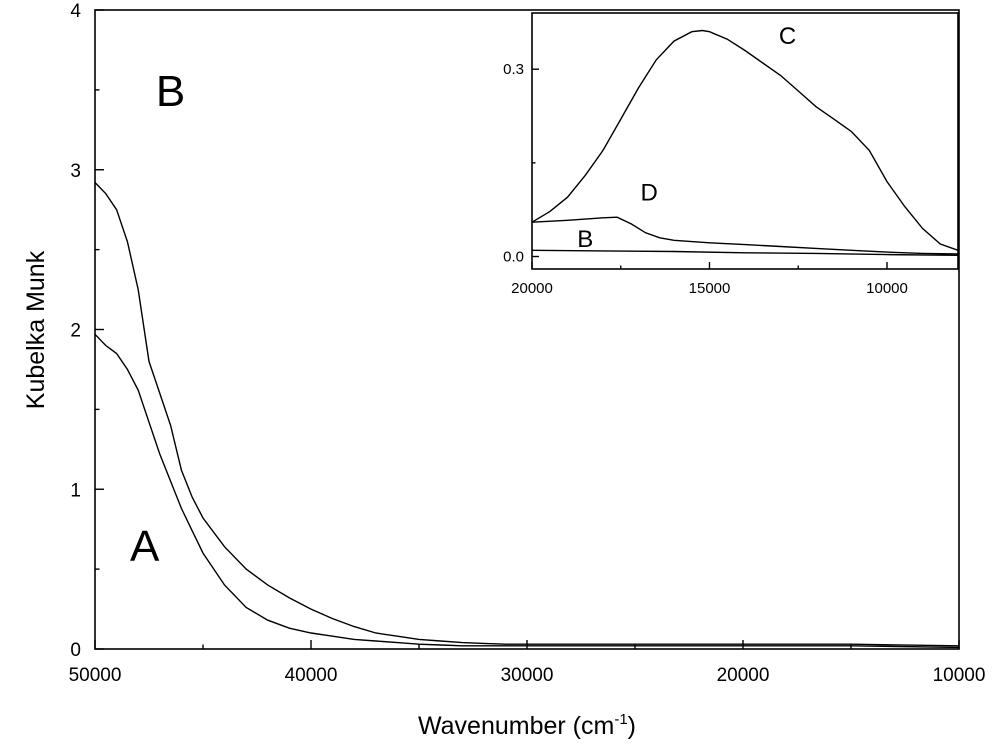 Image resolution: width=993 pixels, height=754 pixels. Describe the element at coordinates (311, 675) in the screenshot. I see `main-x-tick-label: 40000` at that location.